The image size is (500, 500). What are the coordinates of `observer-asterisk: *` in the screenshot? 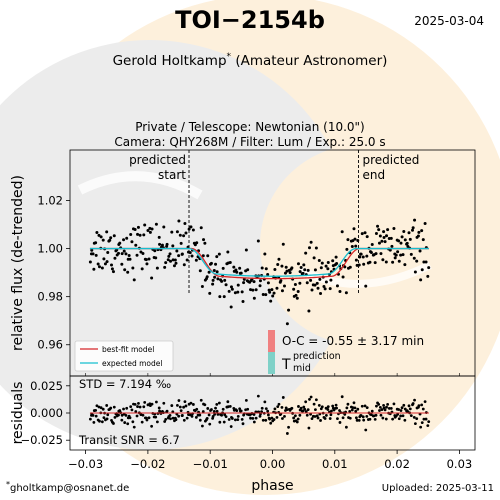 It's located at (229, 57).